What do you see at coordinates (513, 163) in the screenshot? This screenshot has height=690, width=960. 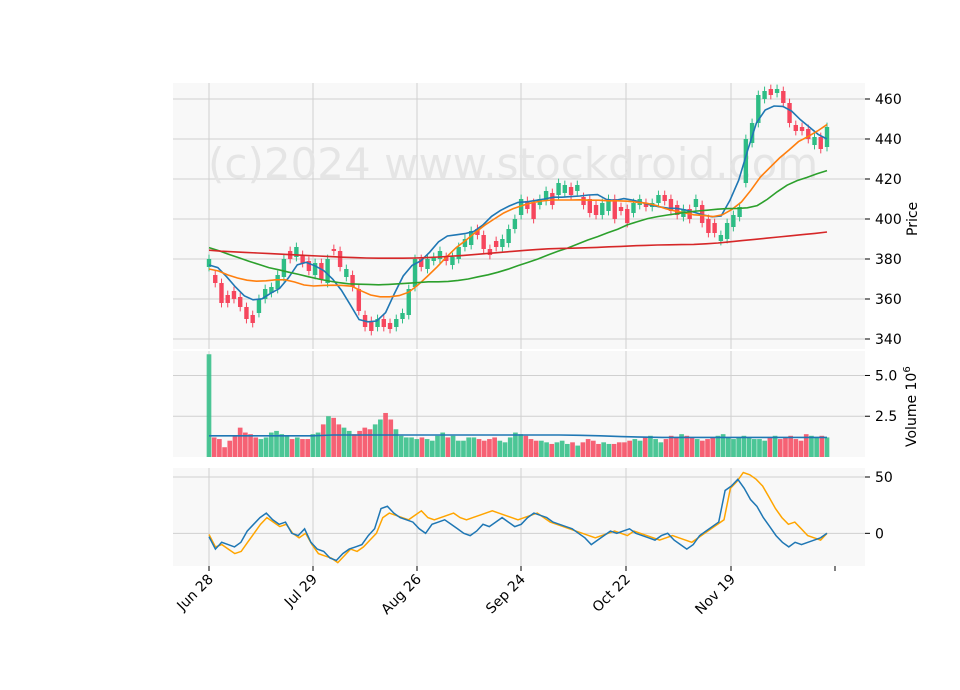 I see `watermark: (c)2024 www.stockdroid.com` at bounding box center [513, 163].